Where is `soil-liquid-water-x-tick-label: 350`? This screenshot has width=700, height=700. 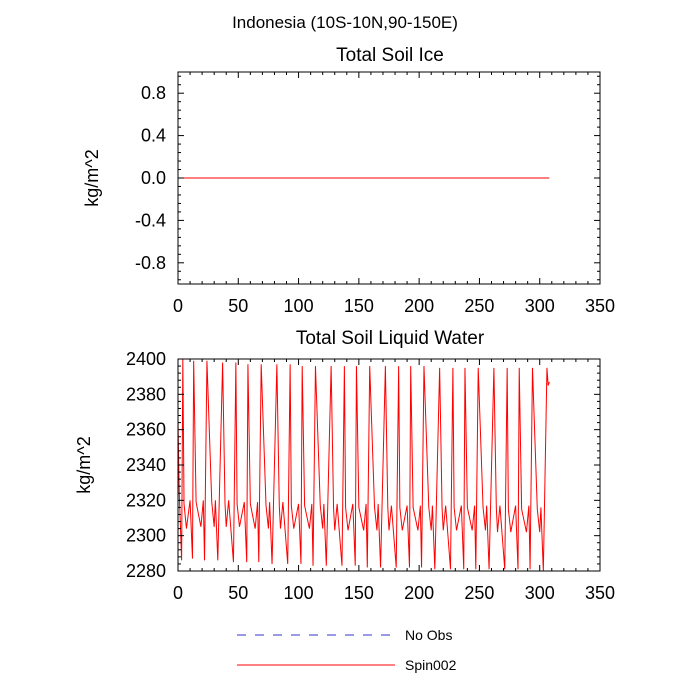 soil-liquid-water-x-tick-label: 350 is located at coordinates (600, 593).